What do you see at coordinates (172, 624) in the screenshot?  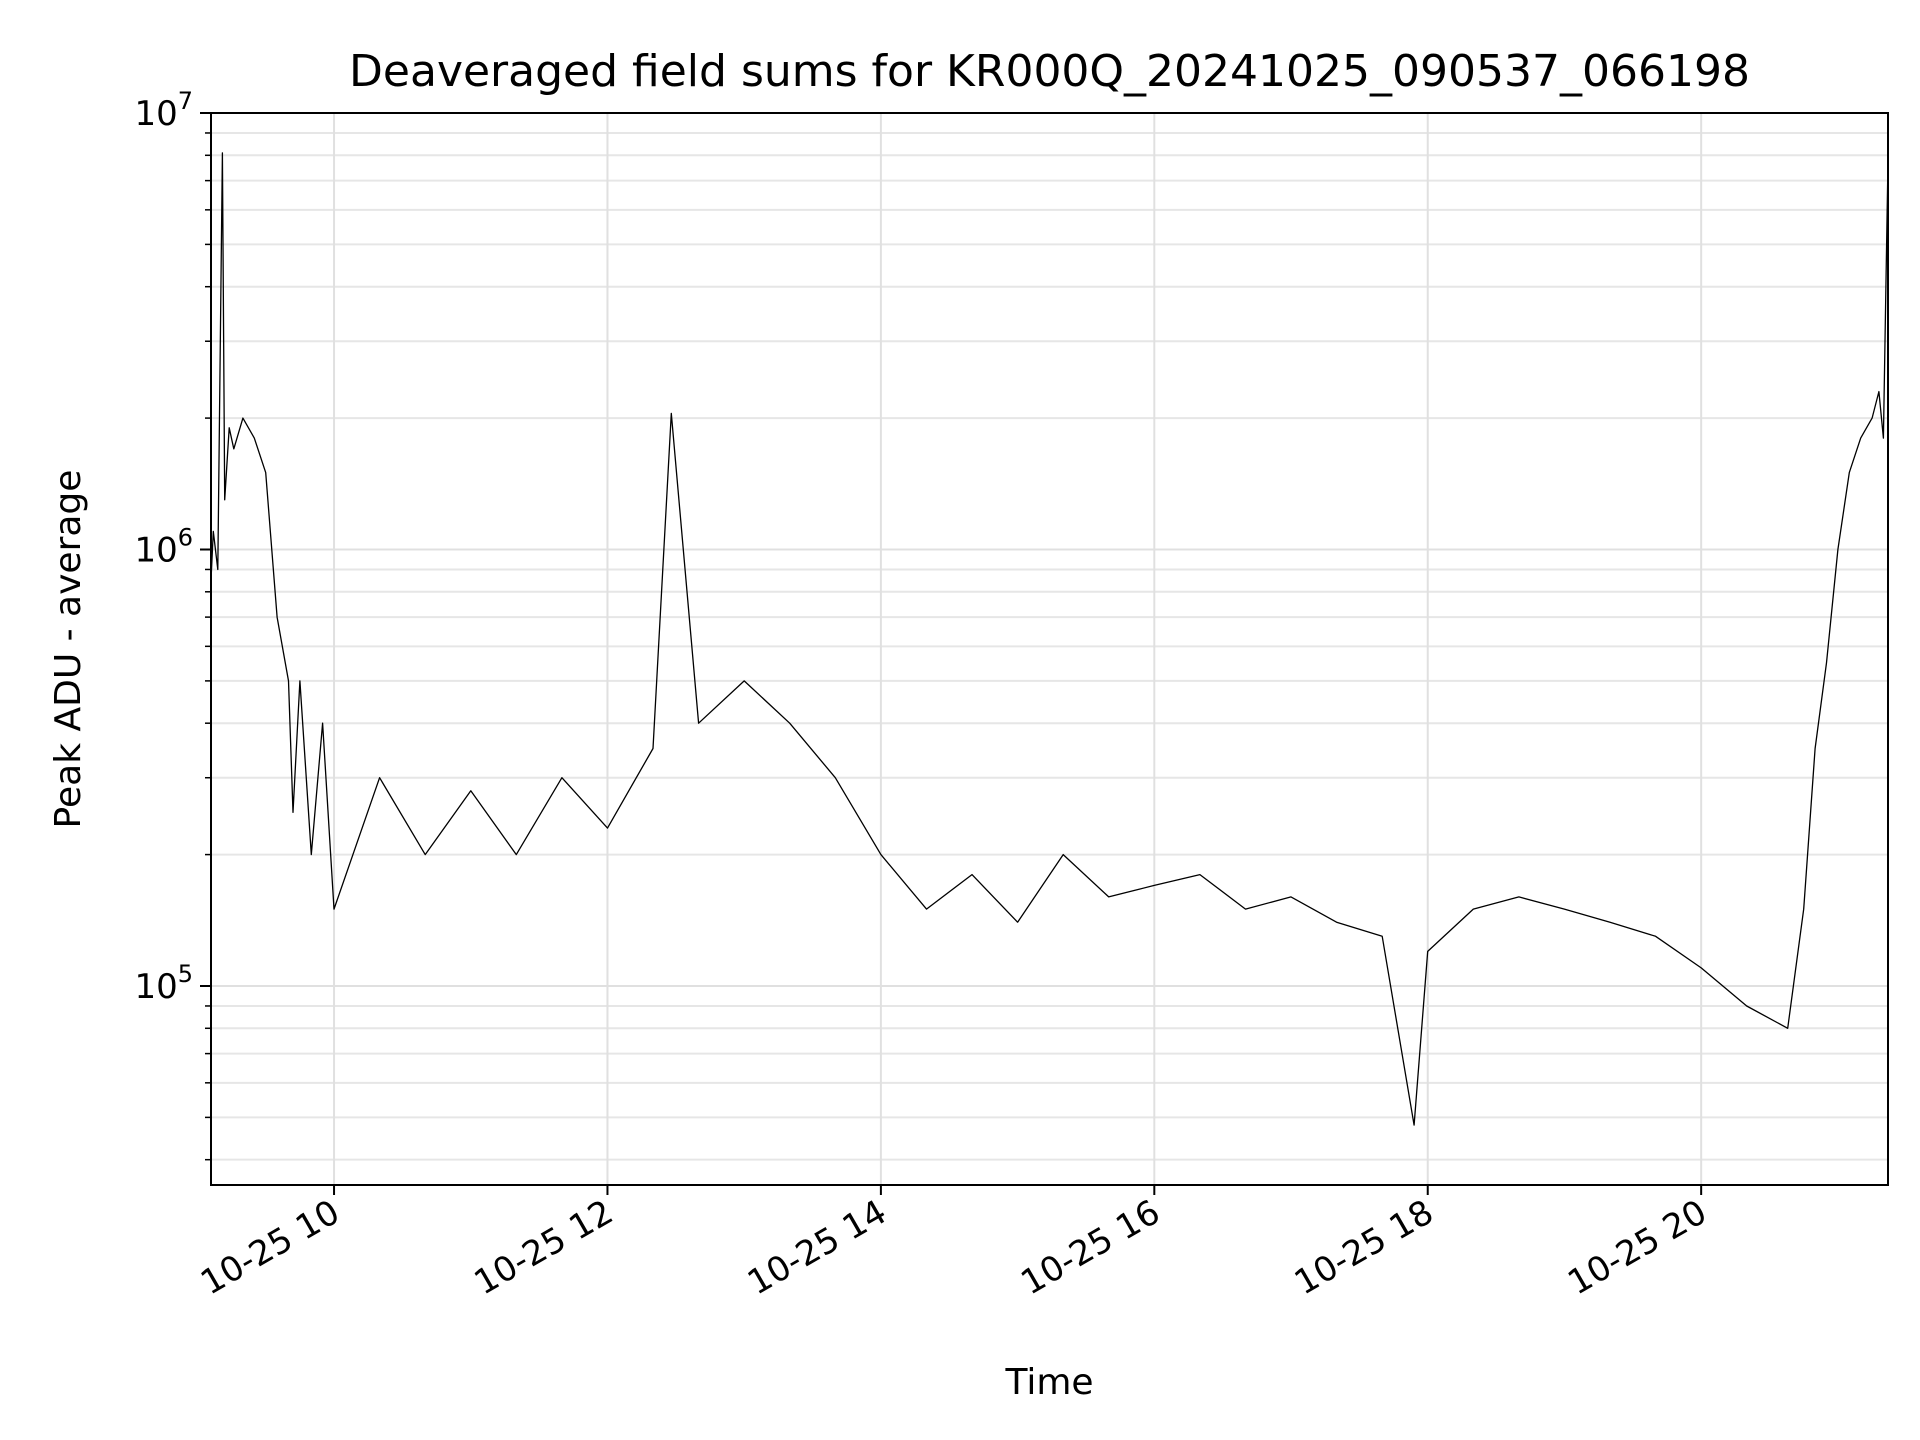 I see `y-axis: 10⁵ 10⁶ 10⁷` at bounding box center [172, 624].